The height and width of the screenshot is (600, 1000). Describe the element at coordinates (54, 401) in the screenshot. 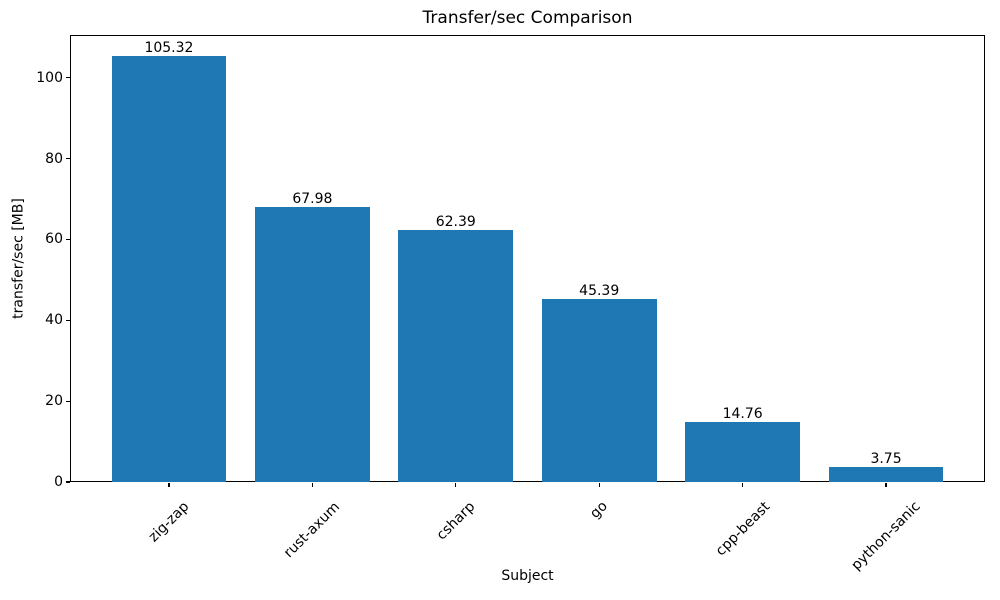

I see `y-tick-label: 20` at that location.